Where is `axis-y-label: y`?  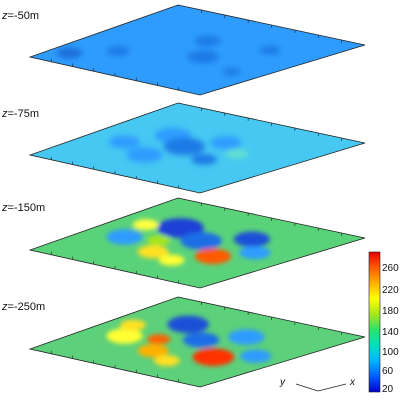 axis-y-label: y is located at coordinates (282, 382).